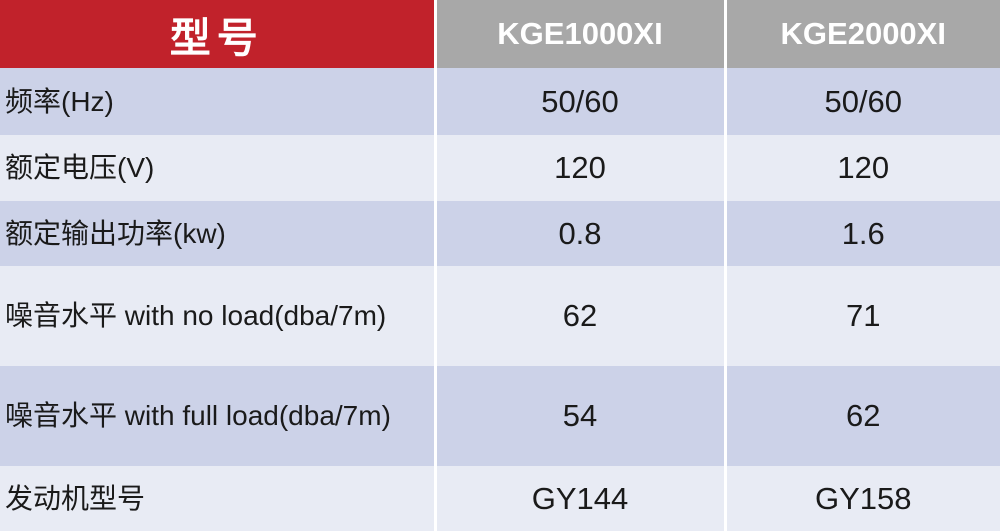 Image resolution: width=1000 pixels, height=531 pixels. What do you see at coordinates (581, 416) in the screenshot?
I see `row-value-noise-full-load-kge1000xi: 54` at bounding box center [581, 416].